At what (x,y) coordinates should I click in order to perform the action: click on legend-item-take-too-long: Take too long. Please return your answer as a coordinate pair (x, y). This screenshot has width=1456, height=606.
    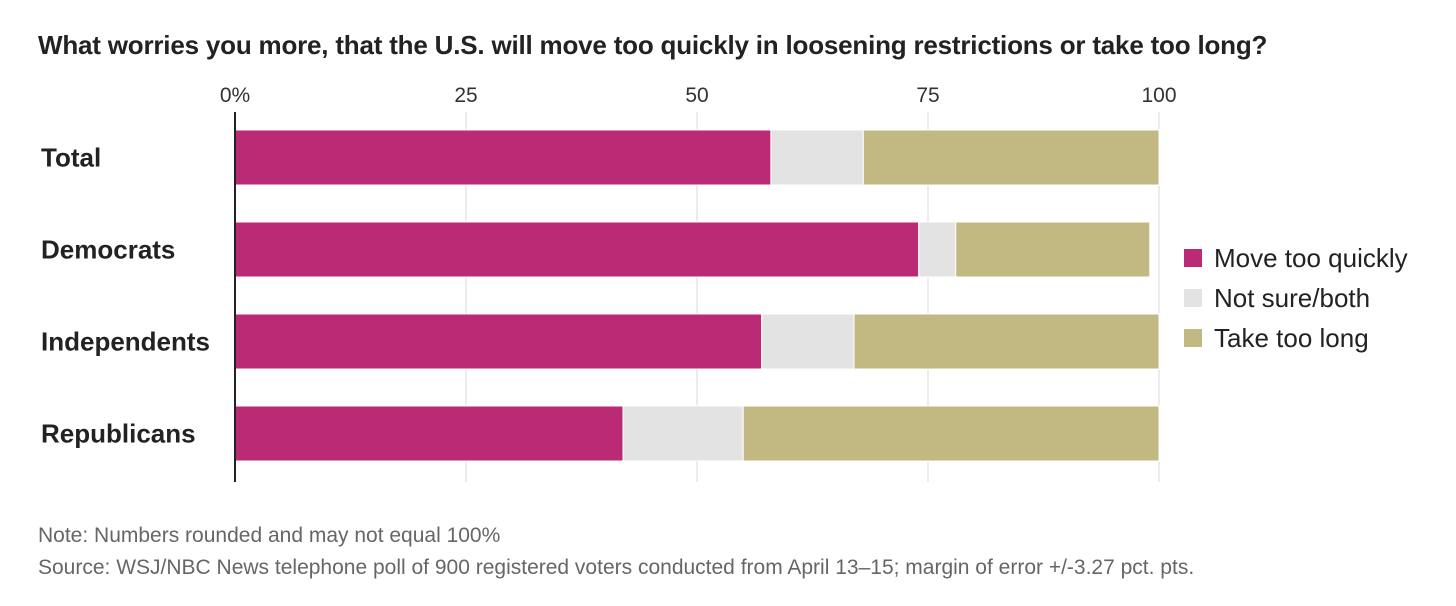
    Looking at the image, I should click on (1296, 338).